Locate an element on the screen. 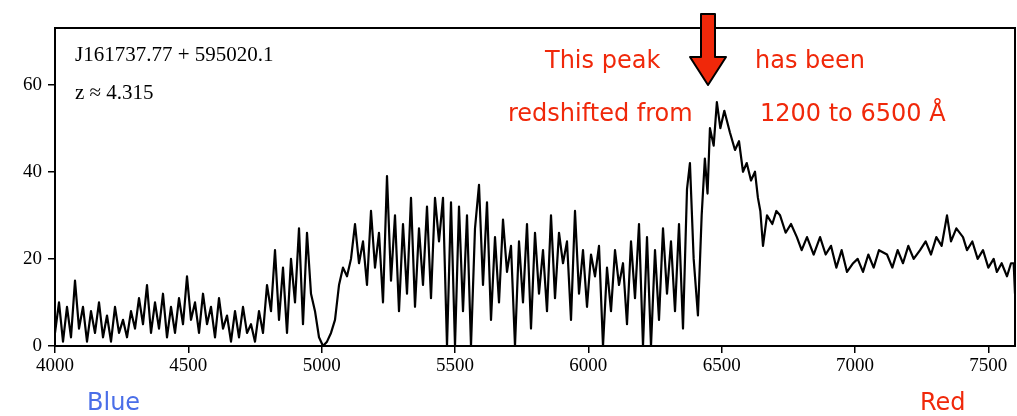 This screenshot has height=416, width=1017. x-tick-label: 5500 is located at coordinates (455, 365).